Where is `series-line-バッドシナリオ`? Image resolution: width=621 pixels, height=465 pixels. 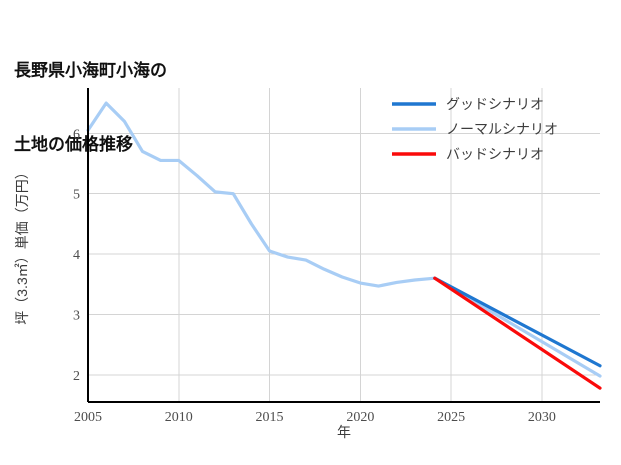
series-line-バッドシナリオ is located at coordinates (517, 333).